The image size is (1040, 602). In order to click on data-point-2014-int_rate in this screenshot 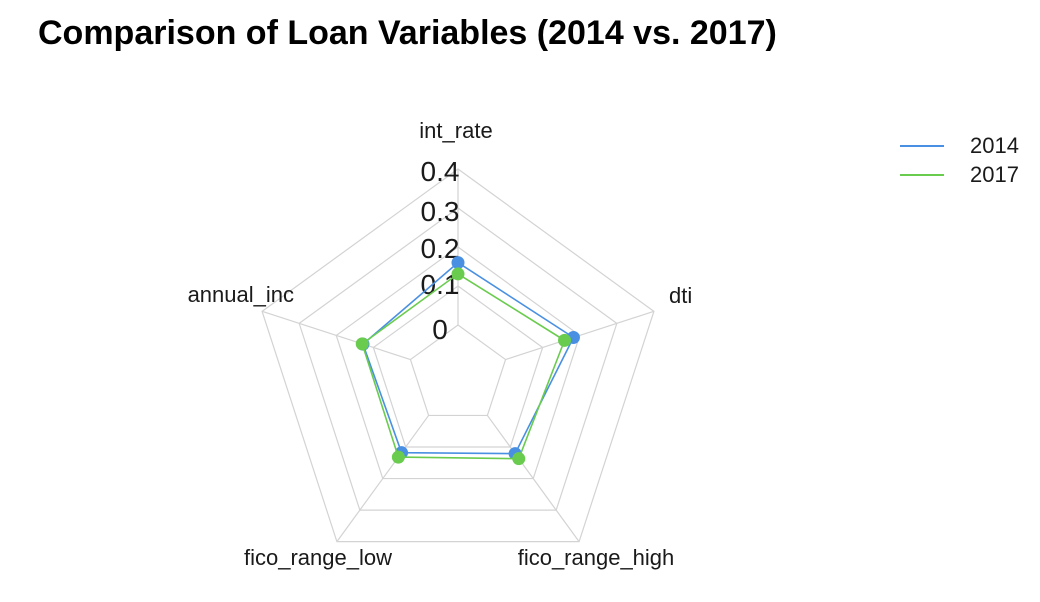, I will do `click(458, 263)`.